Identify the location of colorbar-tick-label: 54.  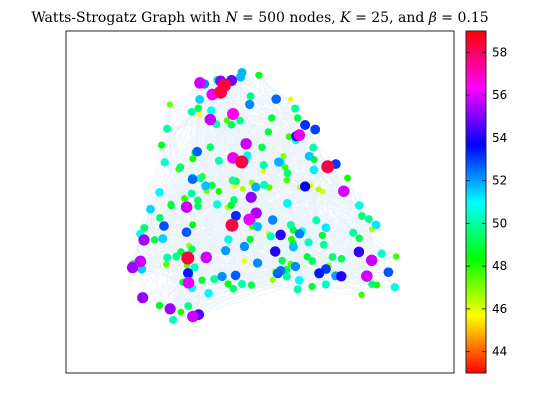
(499, 138).